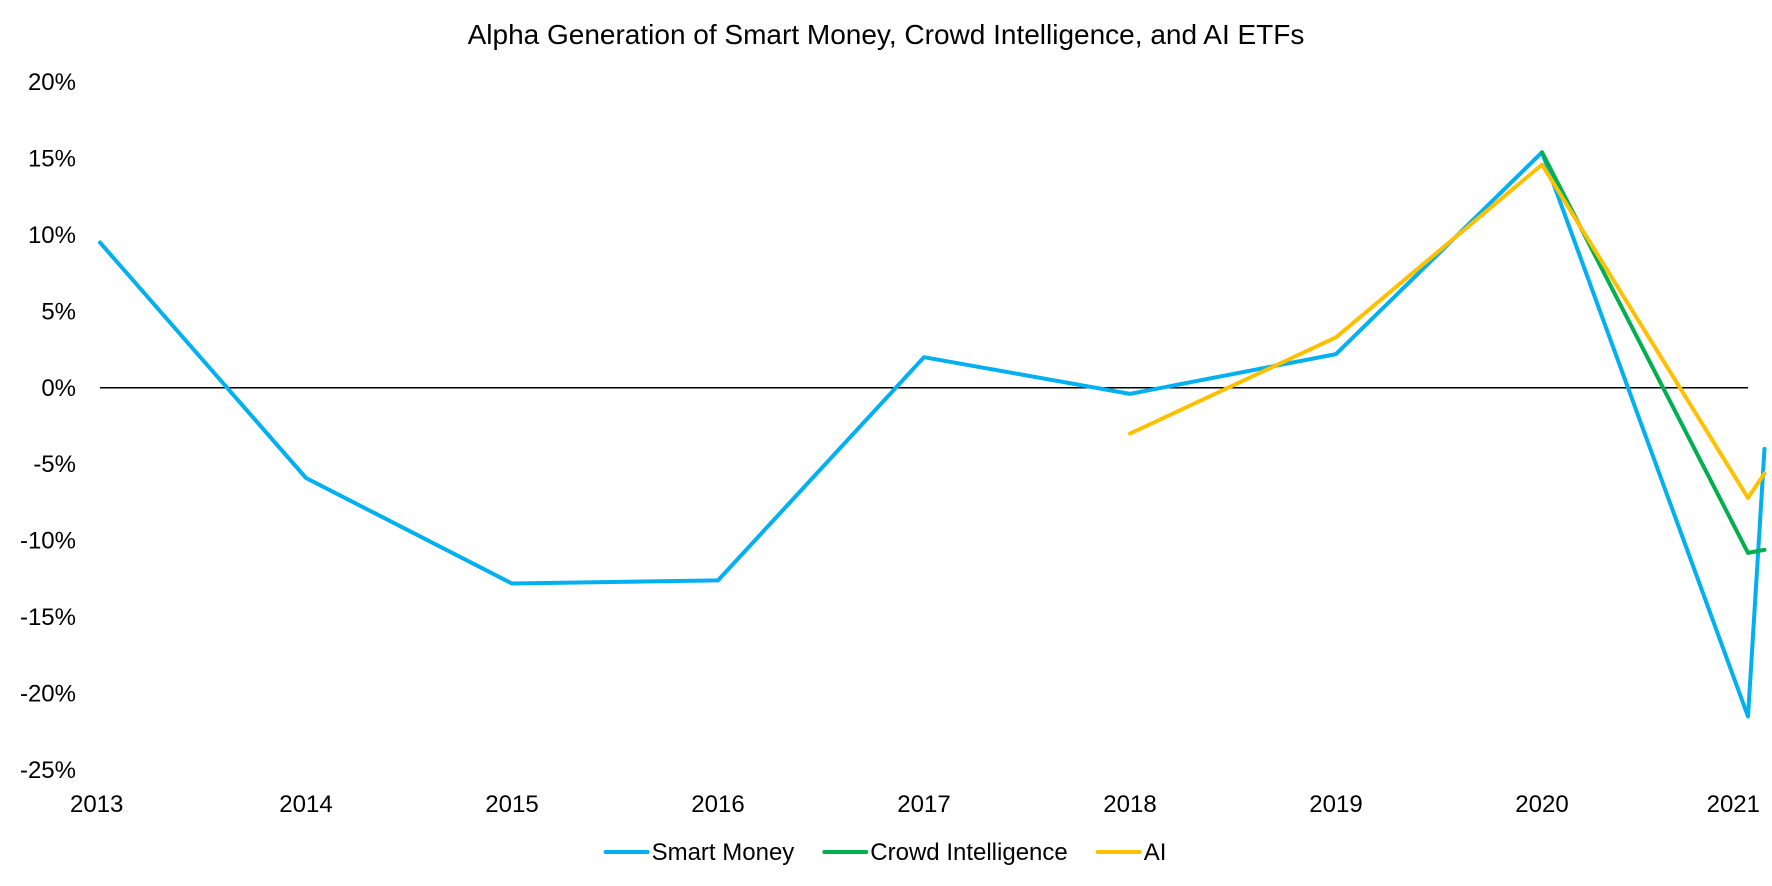  What do you see at coordinates (723, 852) in the screenshot?
I see `legend-label-smart-money: Smart Money` at bounding box center [723, 852].